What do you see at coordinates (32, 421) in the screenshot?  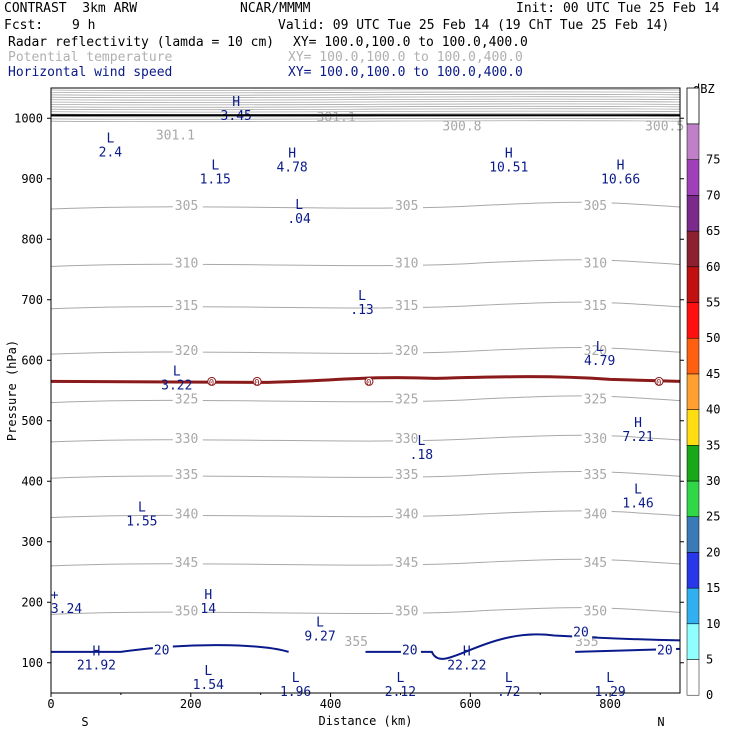 I see `y-tick-label: 500` at bounding box center [32, 421].